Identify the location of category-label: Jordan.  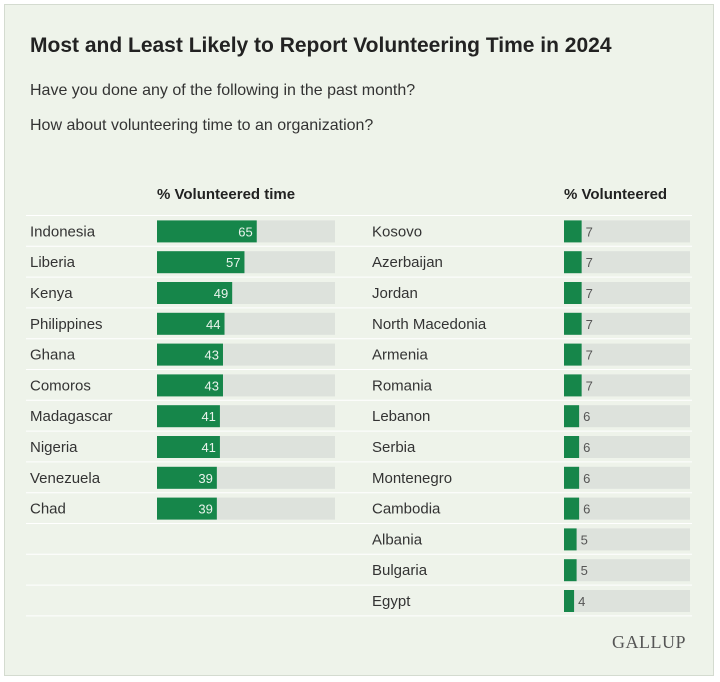
(395, 293).